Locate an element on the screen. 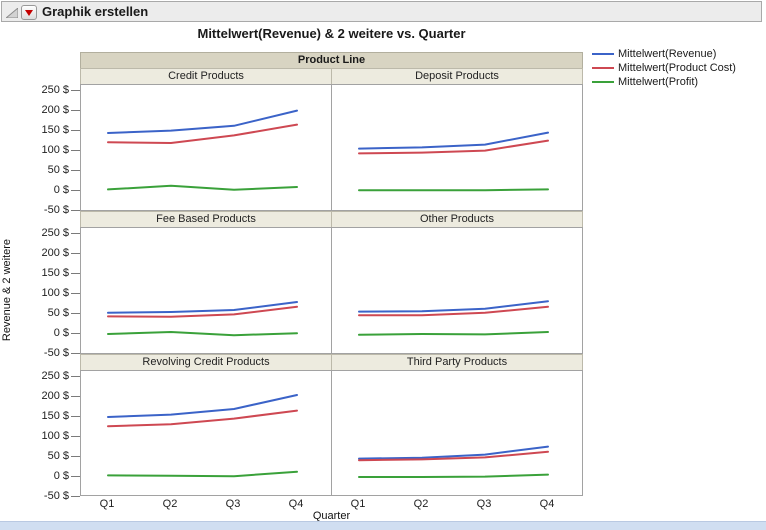 This screenshot has height=530, width=766. legend-label: Mittelwert(Product Cost) is located at coordinates (677, 68).